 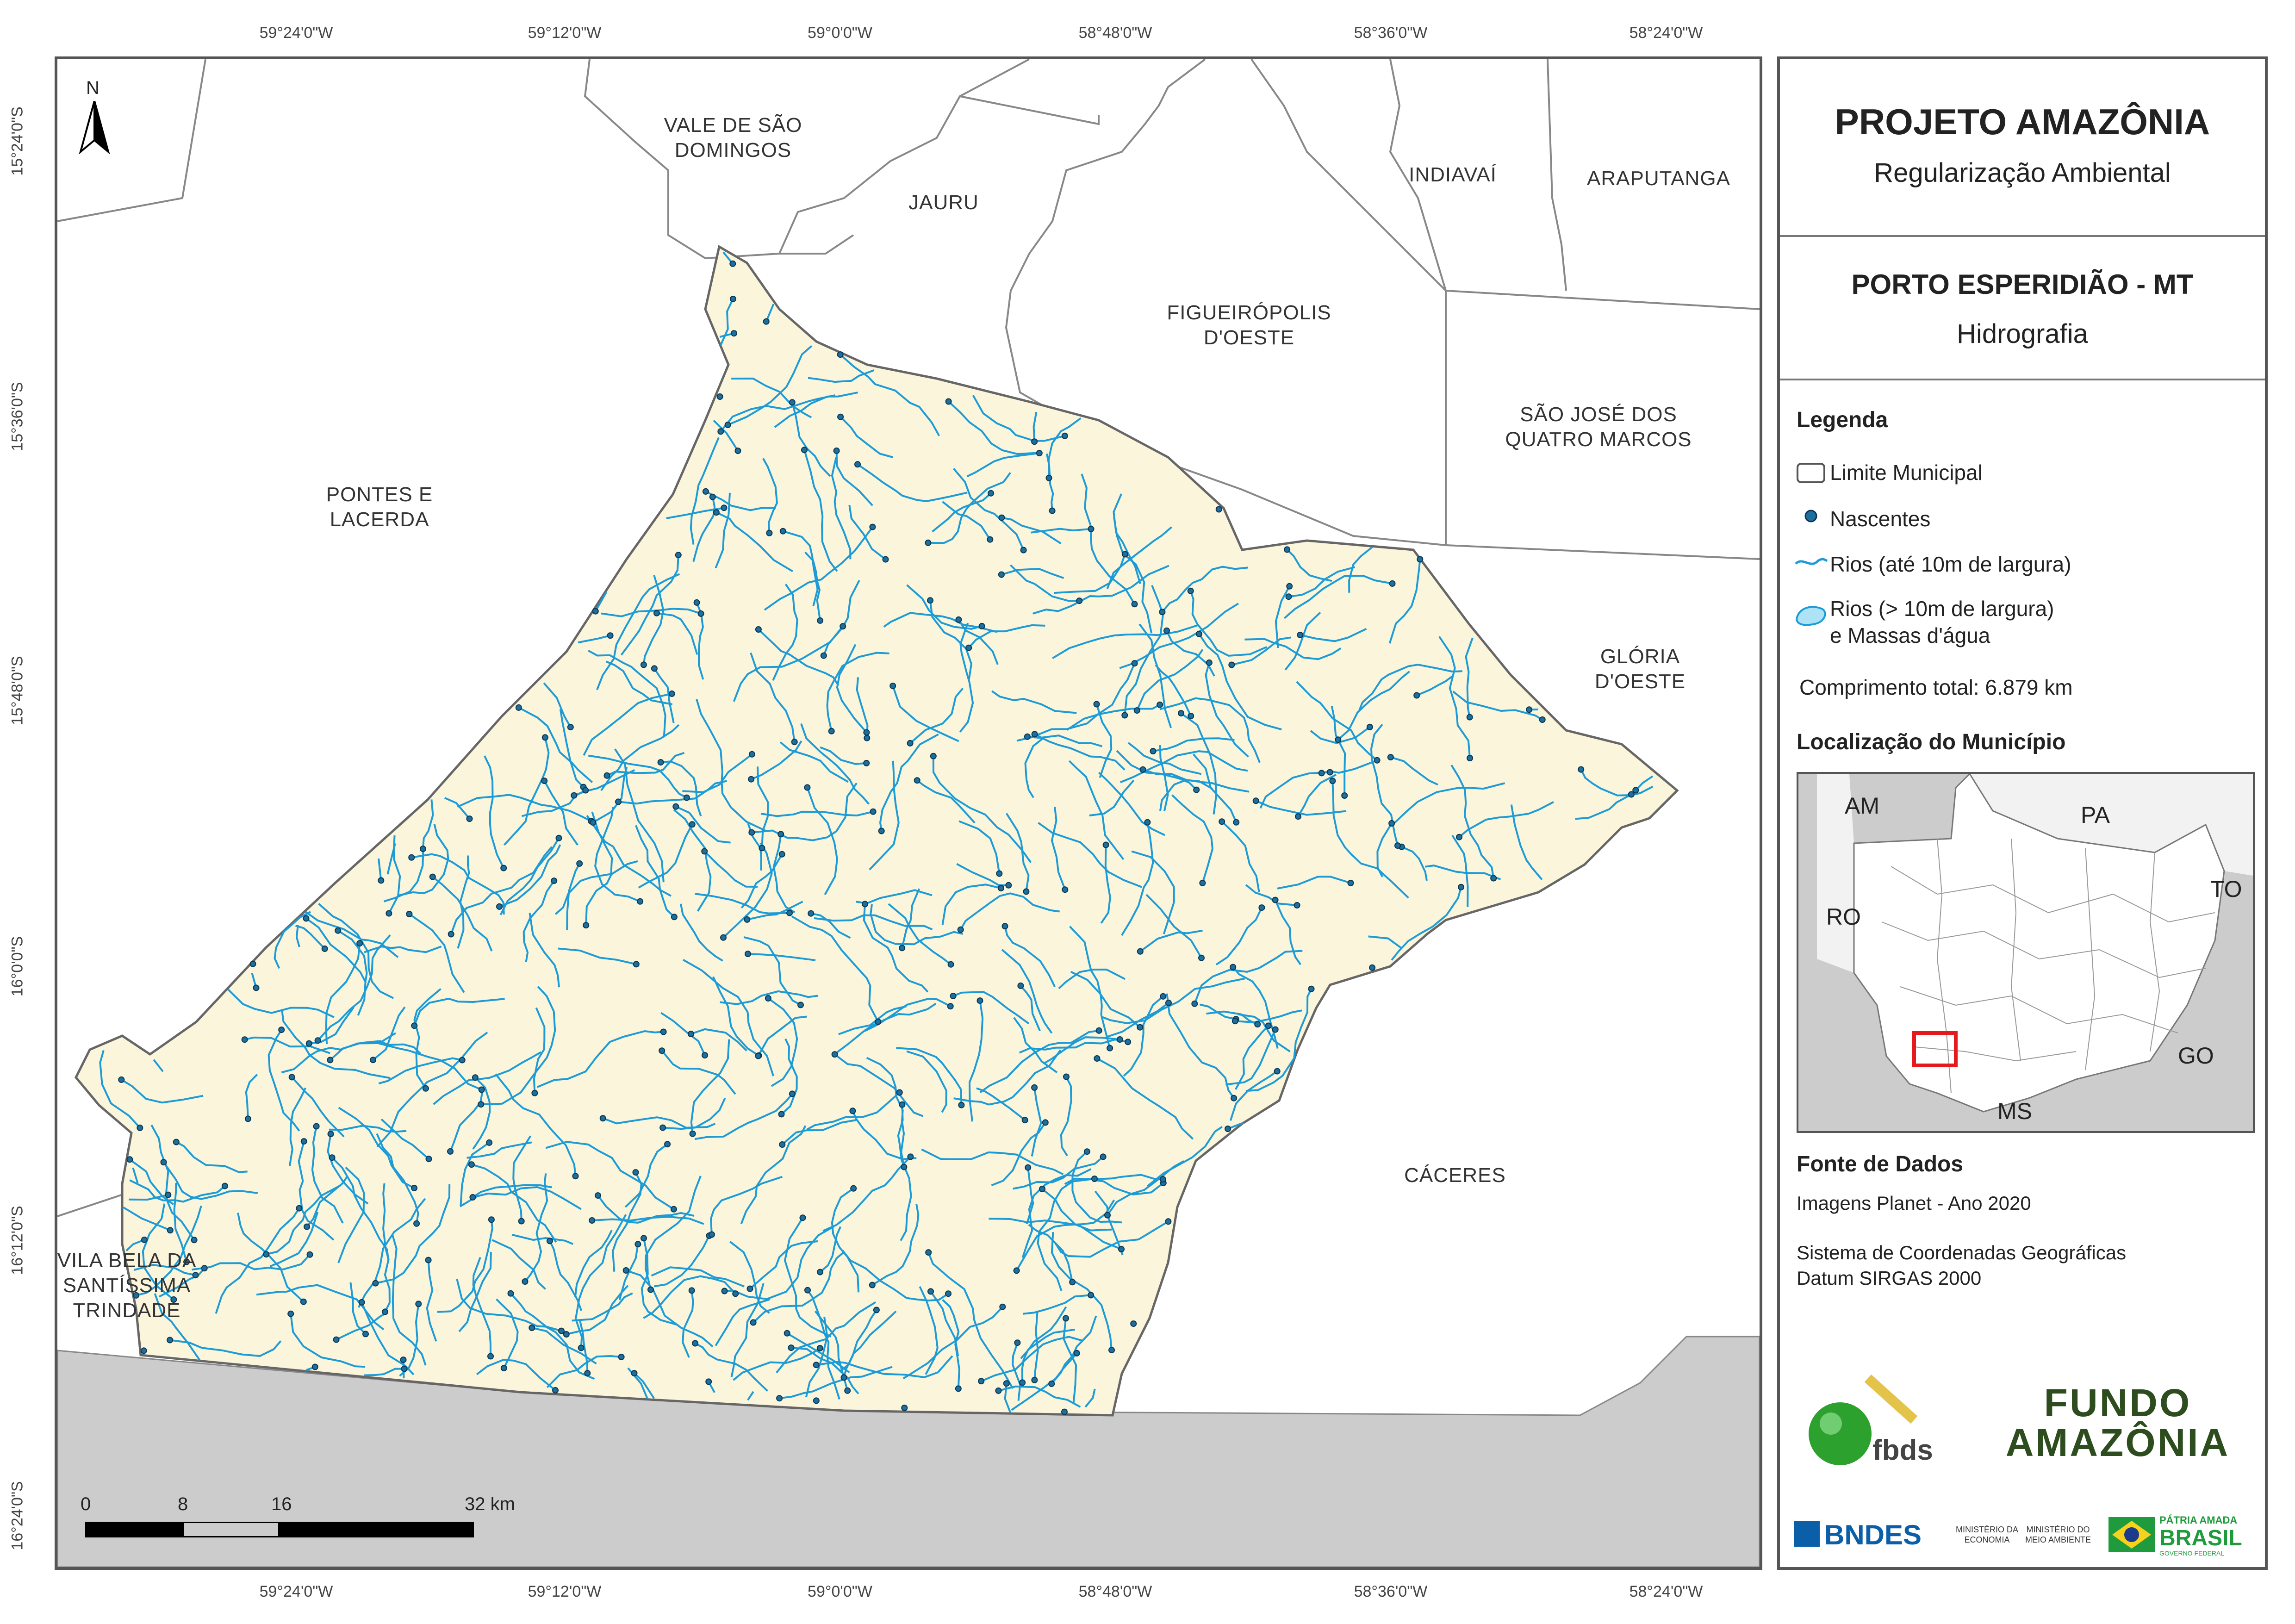 I want to click on municipality-label-pontes-e-lacerda: PONTES E LACERDA, so click(x=379, y=507).